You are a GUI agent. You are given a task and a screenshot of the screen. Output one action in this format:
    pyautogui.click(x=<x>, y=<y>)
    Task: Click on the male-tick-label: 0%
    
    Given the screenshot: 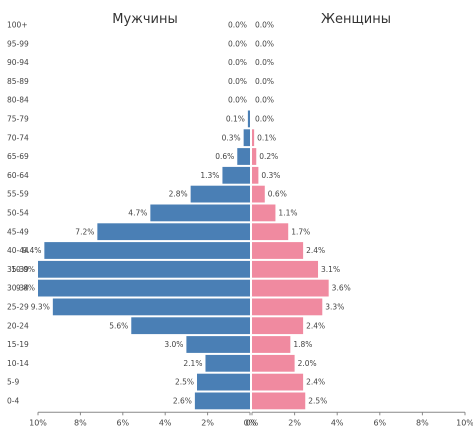 What is the action you would take?
    pyautogui.click(x=250, y=422)
    